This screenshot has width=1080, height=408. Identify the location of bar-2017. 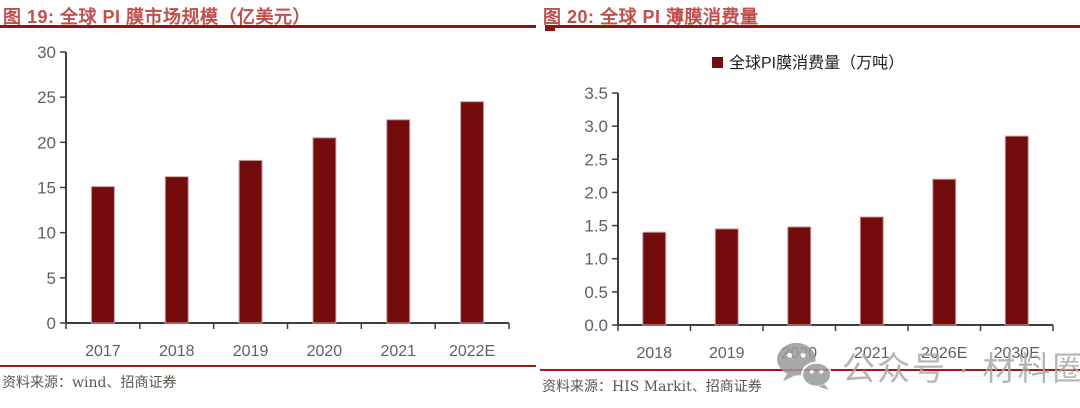
(102, 255).